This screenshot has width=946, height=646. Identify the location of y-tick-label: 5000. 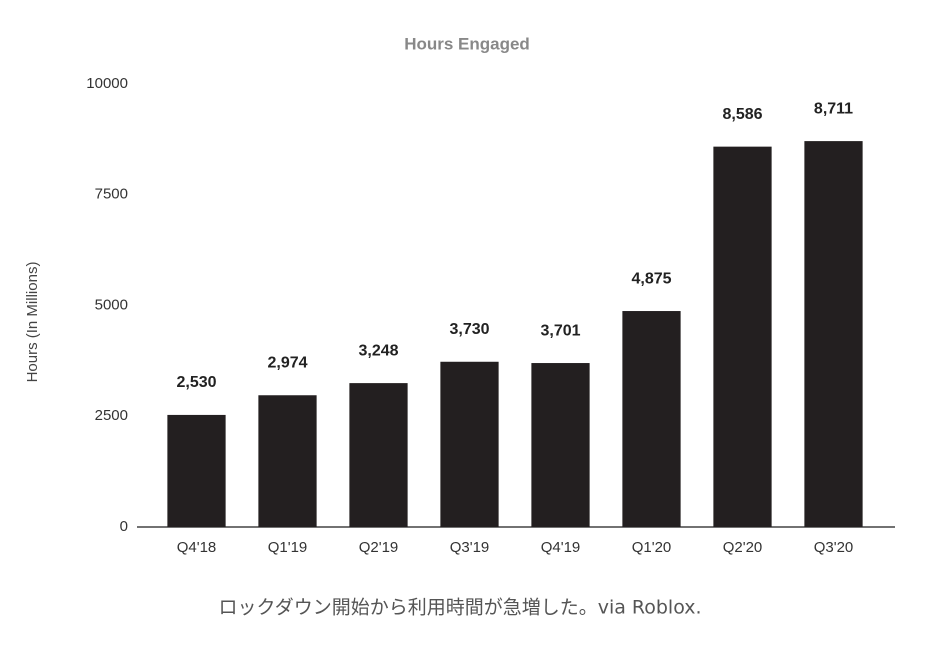
(111, 304).